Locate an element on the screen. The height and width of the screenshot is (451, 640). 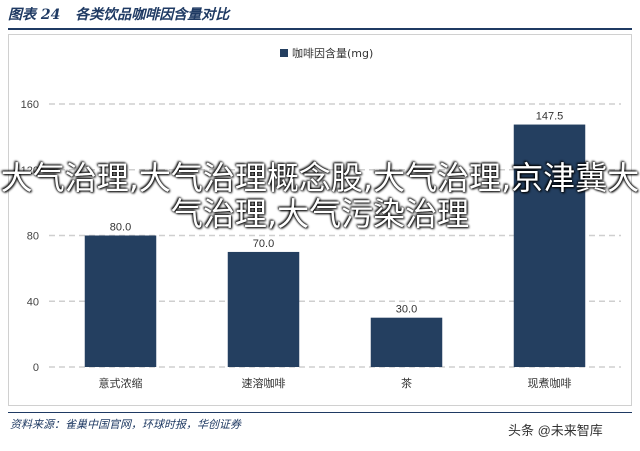
bar-value-label: 147.5 is located at coordinates (550, 117).